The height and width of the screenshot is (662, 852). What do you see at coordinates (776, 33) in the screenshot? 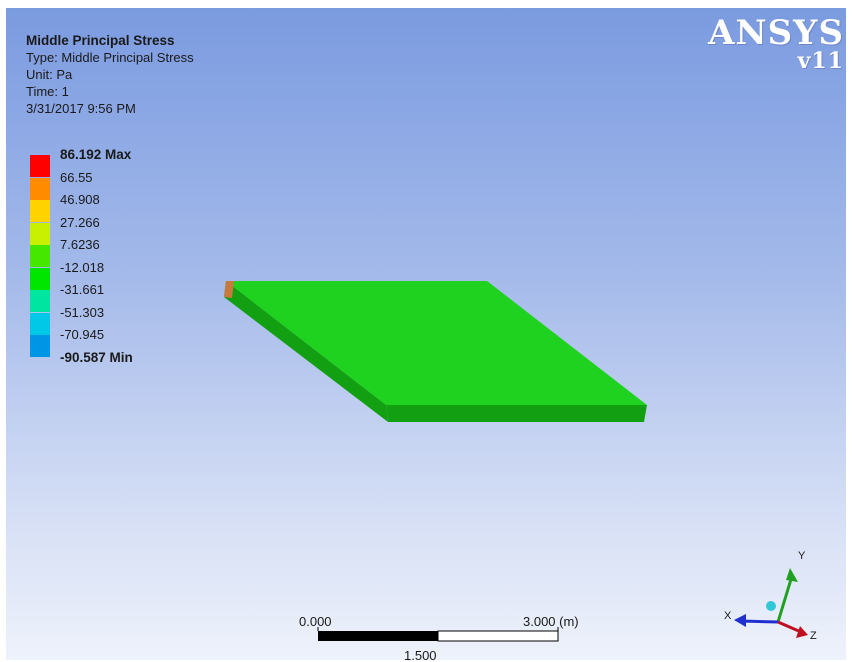
I see `logo-name: ANSYS` at bounding box center [776, 33].